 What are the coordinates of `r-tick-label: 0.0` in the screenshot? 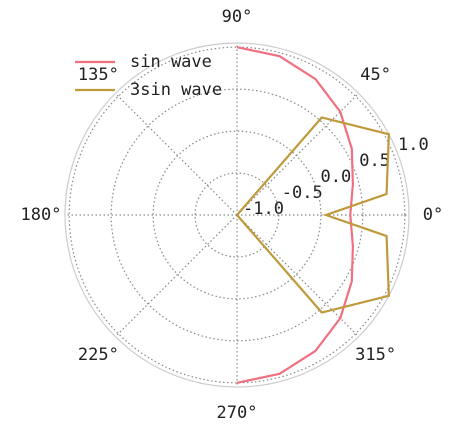 It's located at (336, 177).